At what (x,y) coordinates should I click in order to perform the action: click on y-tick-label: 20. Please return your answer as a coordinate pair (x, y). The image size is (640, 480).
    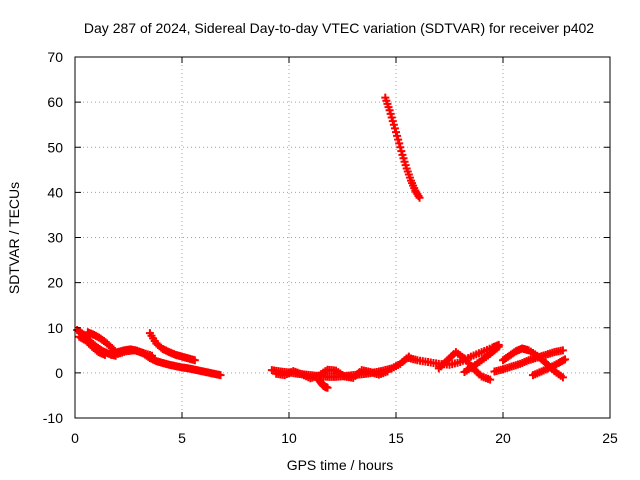
    Looking at the image, I should click on (55, 283).